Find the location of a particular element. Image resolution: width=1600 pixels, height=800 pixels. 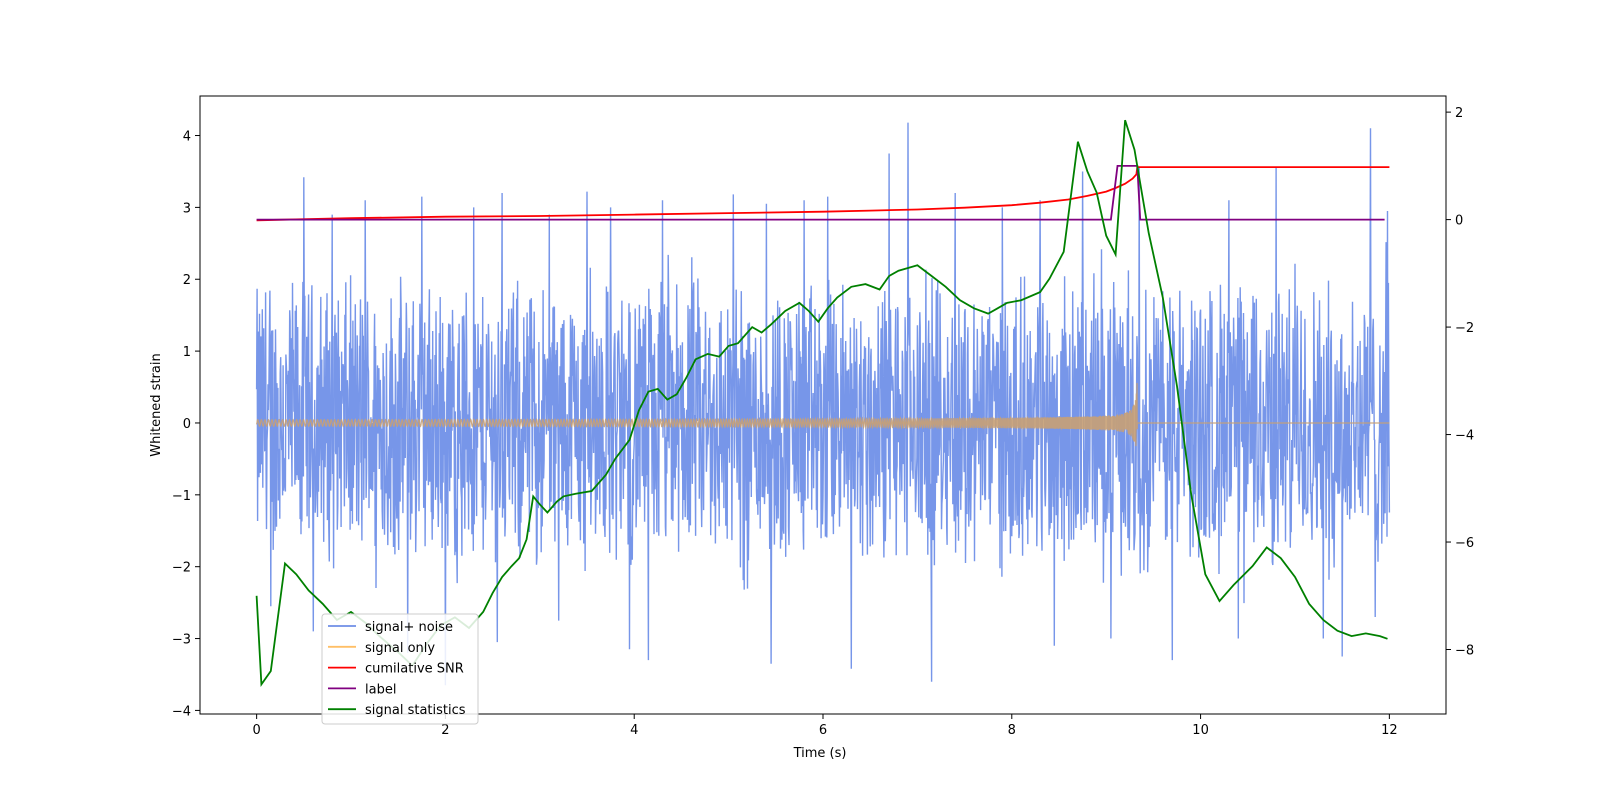

x-tick-label: 0 is located at coordinates (256, 730).